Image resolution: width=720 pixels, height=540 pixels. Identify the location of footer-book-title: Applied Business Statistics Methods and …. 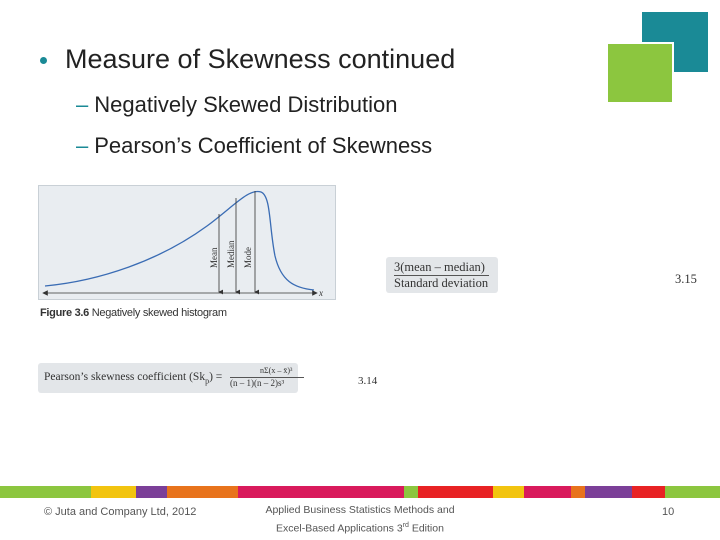
(360, 520).